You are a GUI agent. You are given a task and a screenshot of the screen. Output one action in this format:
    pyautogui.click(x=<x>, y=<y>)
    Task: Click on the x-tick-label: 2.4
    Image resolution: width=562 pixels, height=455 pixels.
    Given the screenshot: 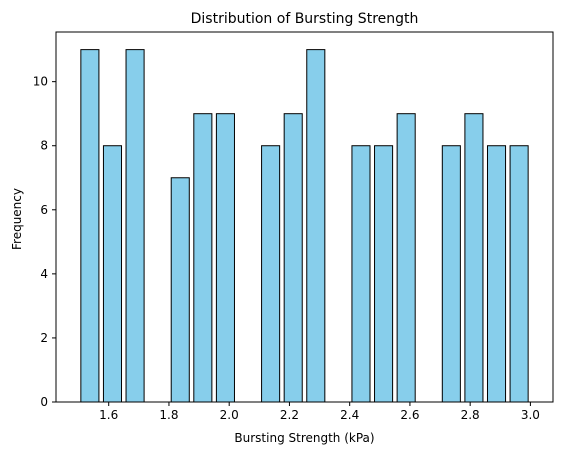 What is the action you would take?
    pyautogui.click(x=349, y=415)
    